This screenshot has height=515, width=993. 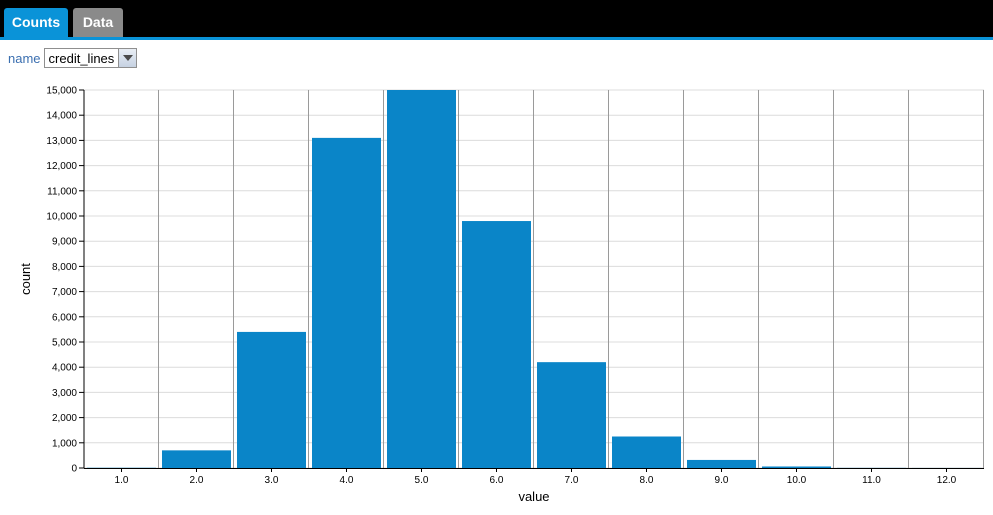 What do you see at coordinates (64, 317) in the screenshot?
I see `y-tick-label: 6,000` at bounding box center [64, 317].